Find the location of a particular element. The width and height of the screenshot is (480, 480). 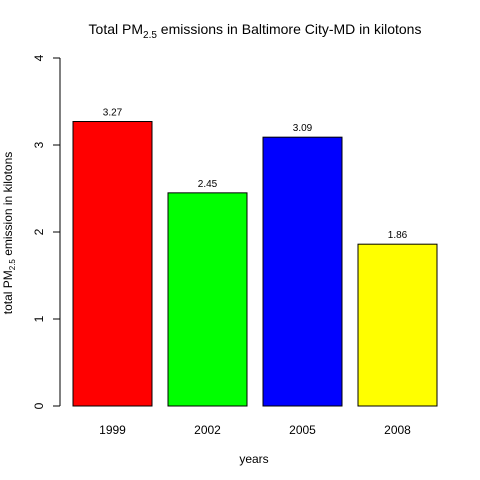

y-axis: 0 1 2 3 4 is located at coordinates (46, 231).